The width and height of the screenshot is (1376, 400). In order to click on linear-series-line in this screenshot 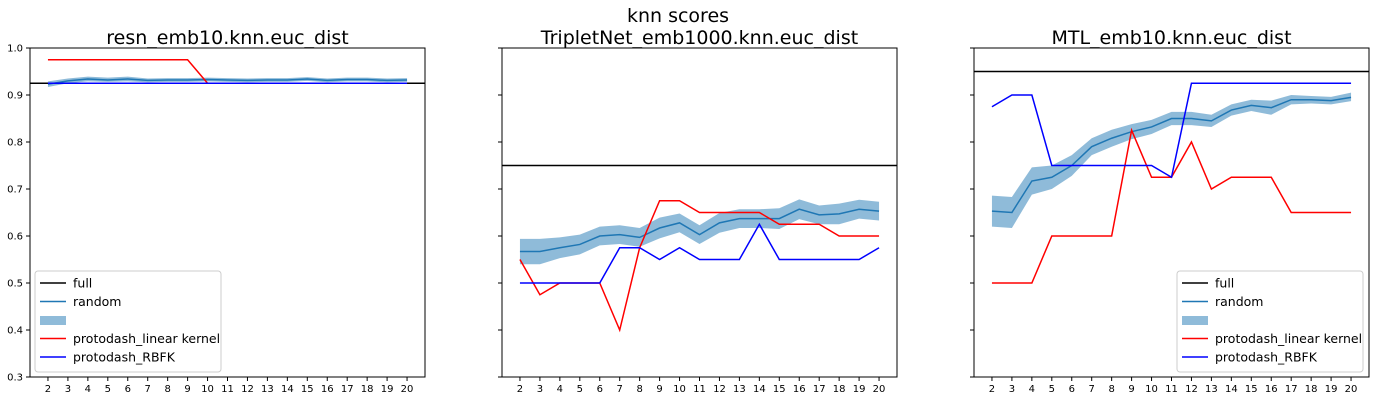, I will do `click(1171, 205)`.